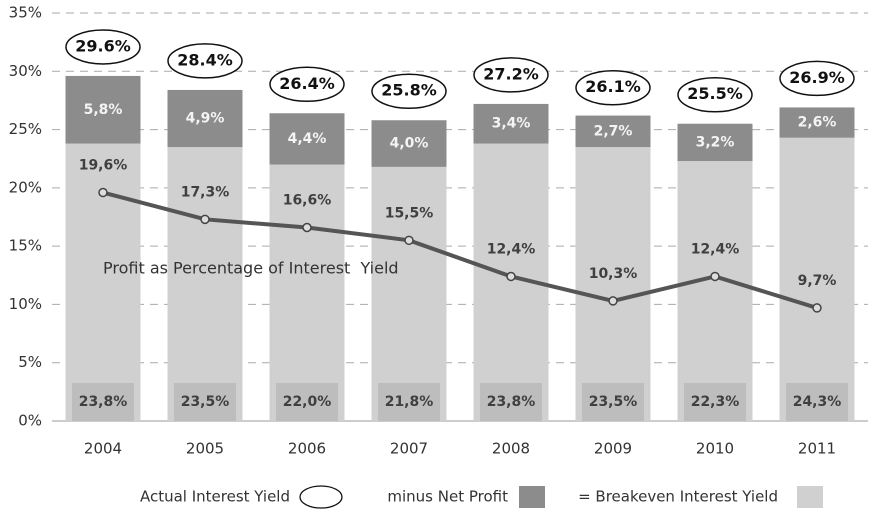  I want to click on y-tick-label: 25%, so click(25, 129).